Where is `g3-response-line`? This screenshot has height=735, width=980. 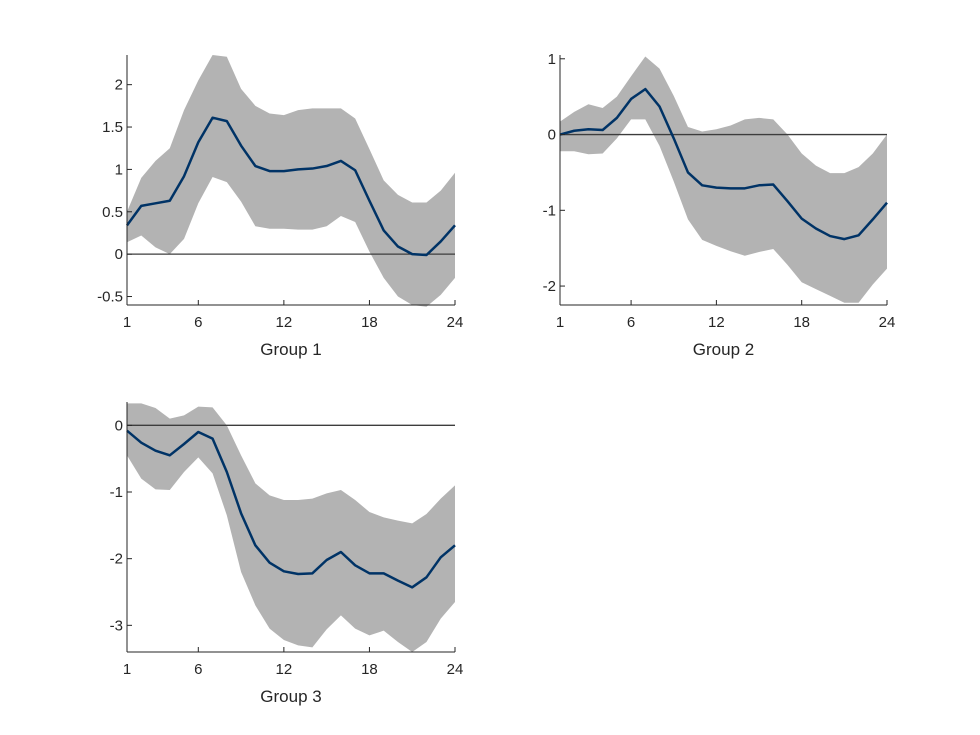 g3-response-line is located at coordinates (291, 509).